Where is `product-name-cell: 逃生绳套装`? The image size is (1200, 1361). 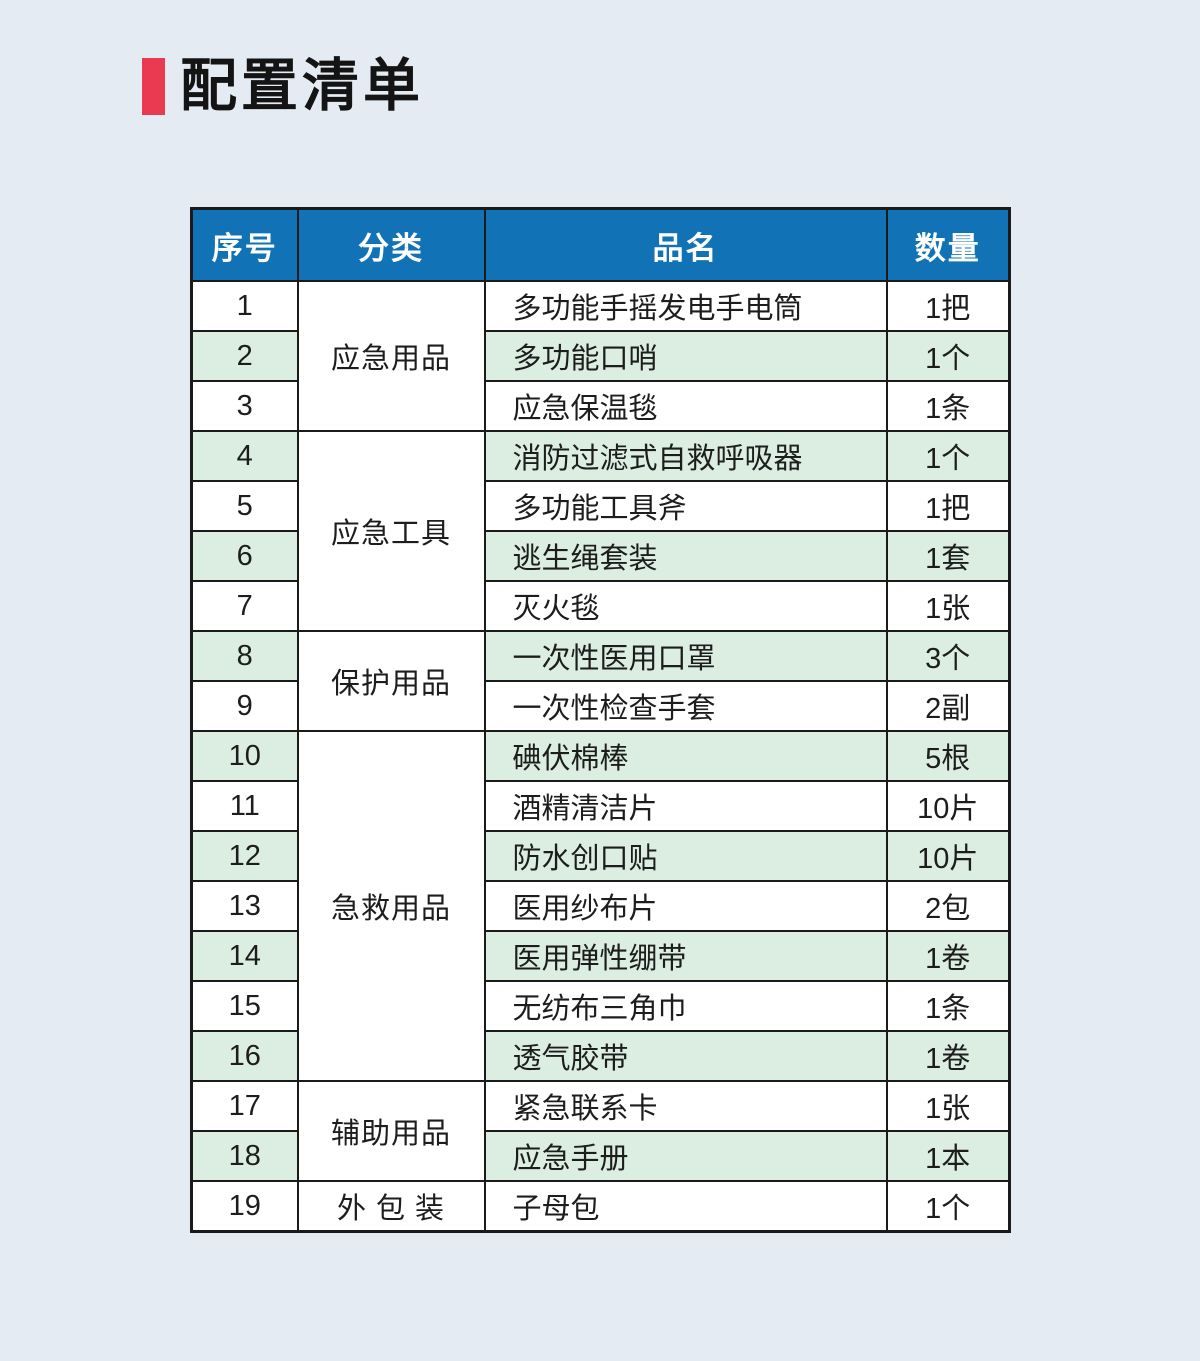
product-name-cell: 逃生绳套装 is located at coordinates (685, 556).